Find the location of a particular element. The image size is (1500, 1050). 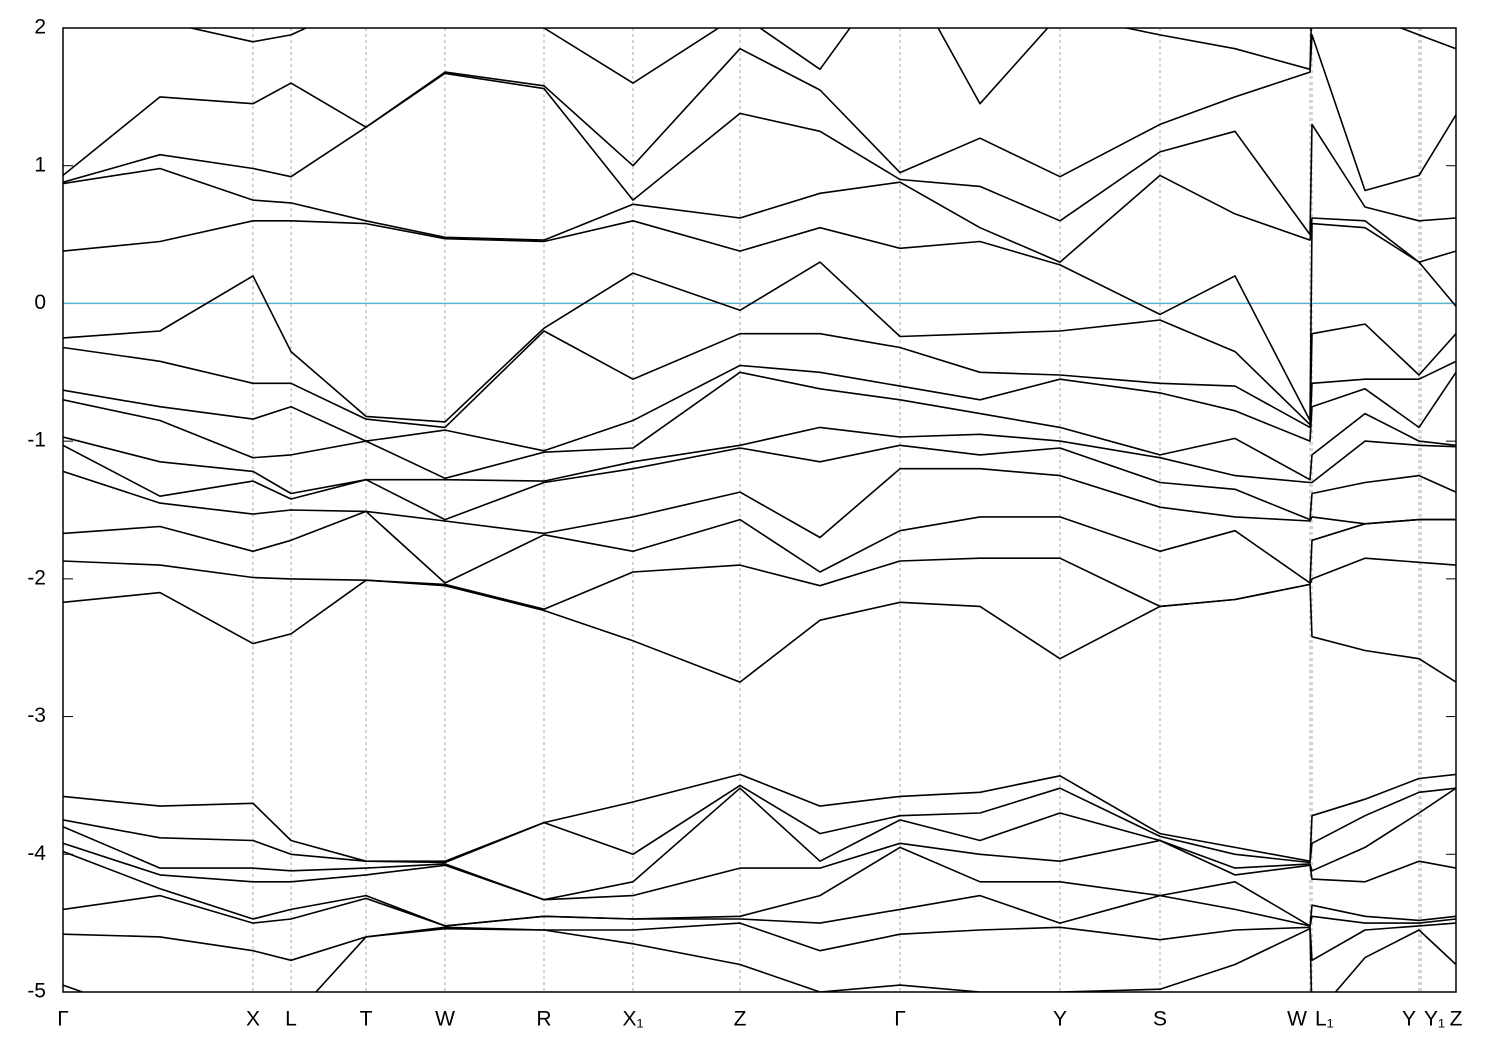

y-tick-label: 2 is located at coordinates (40, 27).